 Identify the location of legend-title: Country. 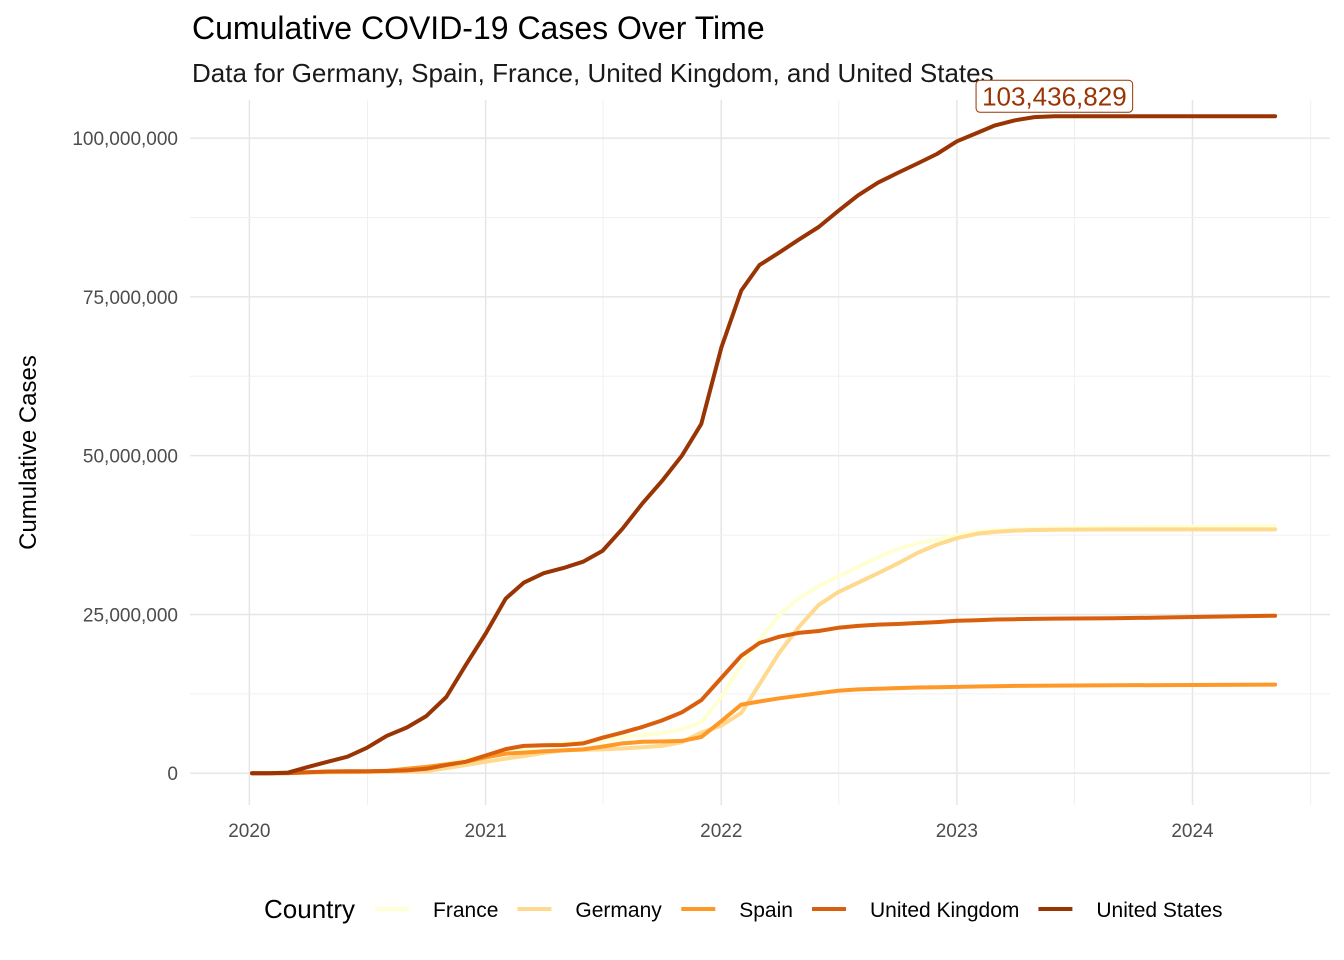
(309, 909).